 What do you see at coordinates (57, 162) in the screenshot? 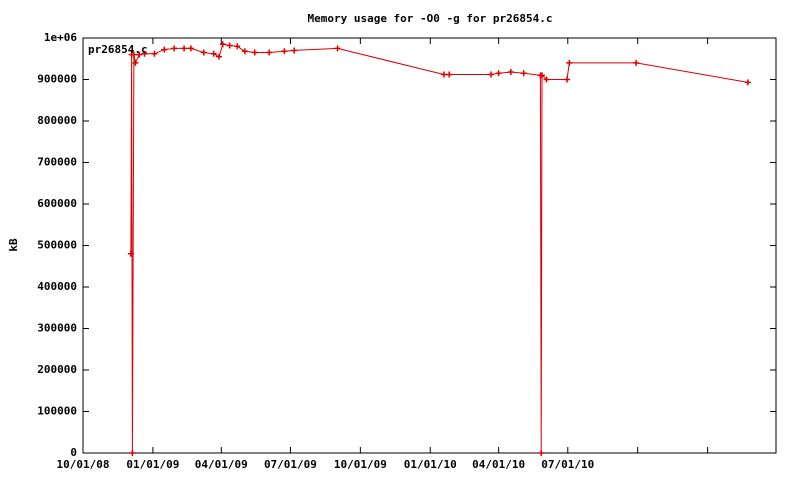
I see `y-tick-label: 700000` at bounding box center [57, 162].